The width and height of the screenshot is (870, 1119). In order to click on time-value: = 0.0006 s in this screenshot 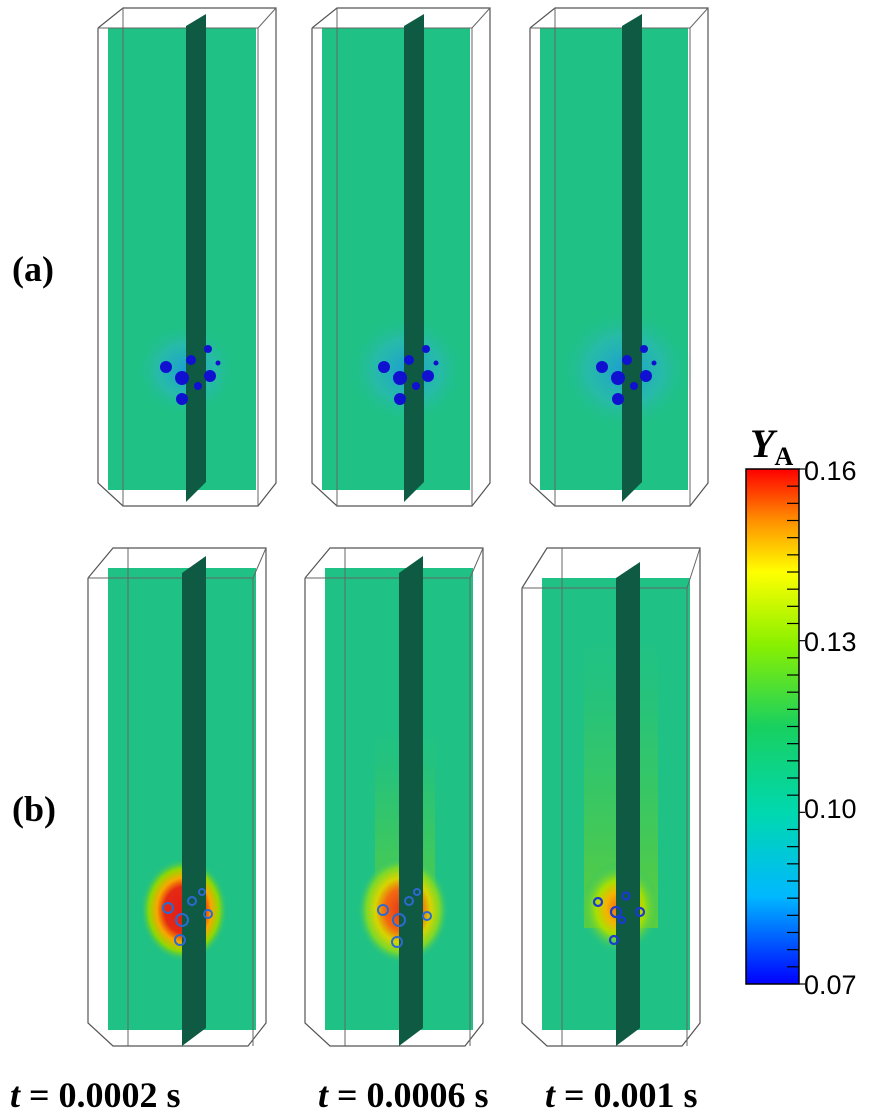, I will do `click(408, 1095)`.